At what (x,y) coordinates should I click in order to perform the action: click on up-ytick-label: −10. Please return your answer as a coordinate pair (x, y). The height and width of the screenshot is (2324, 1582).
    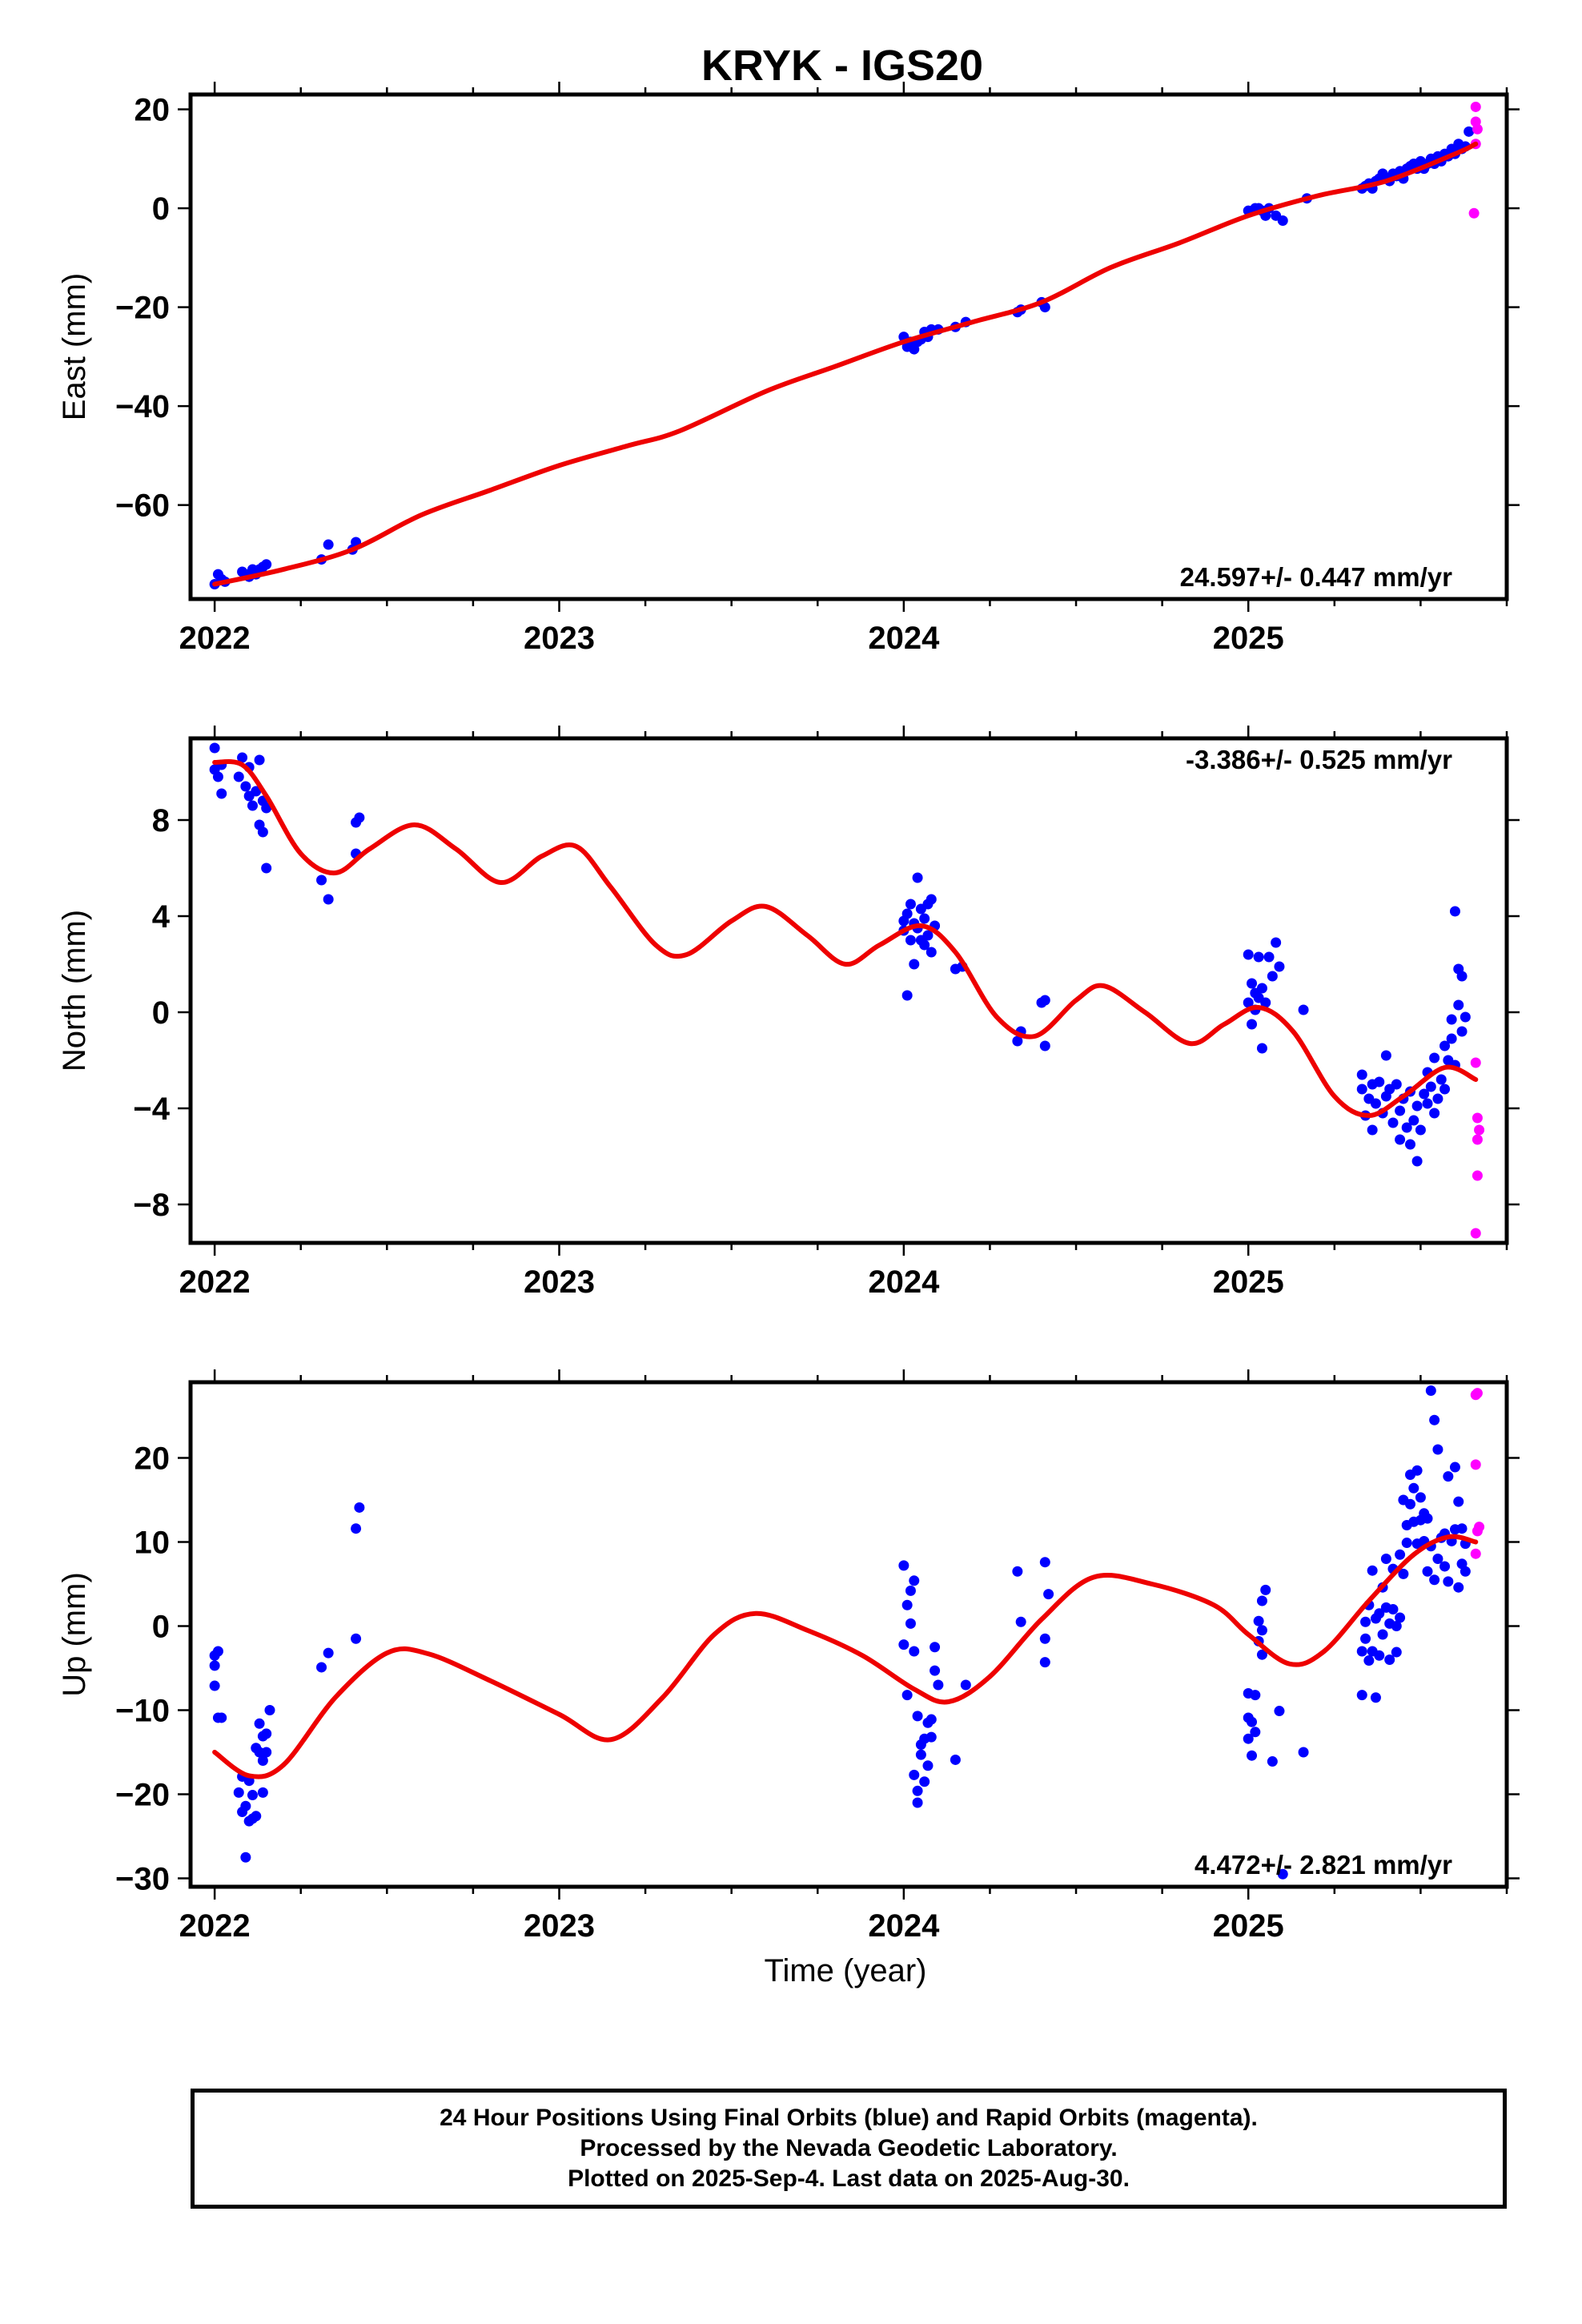
    Looking at the image, I should click on (142, 1711).